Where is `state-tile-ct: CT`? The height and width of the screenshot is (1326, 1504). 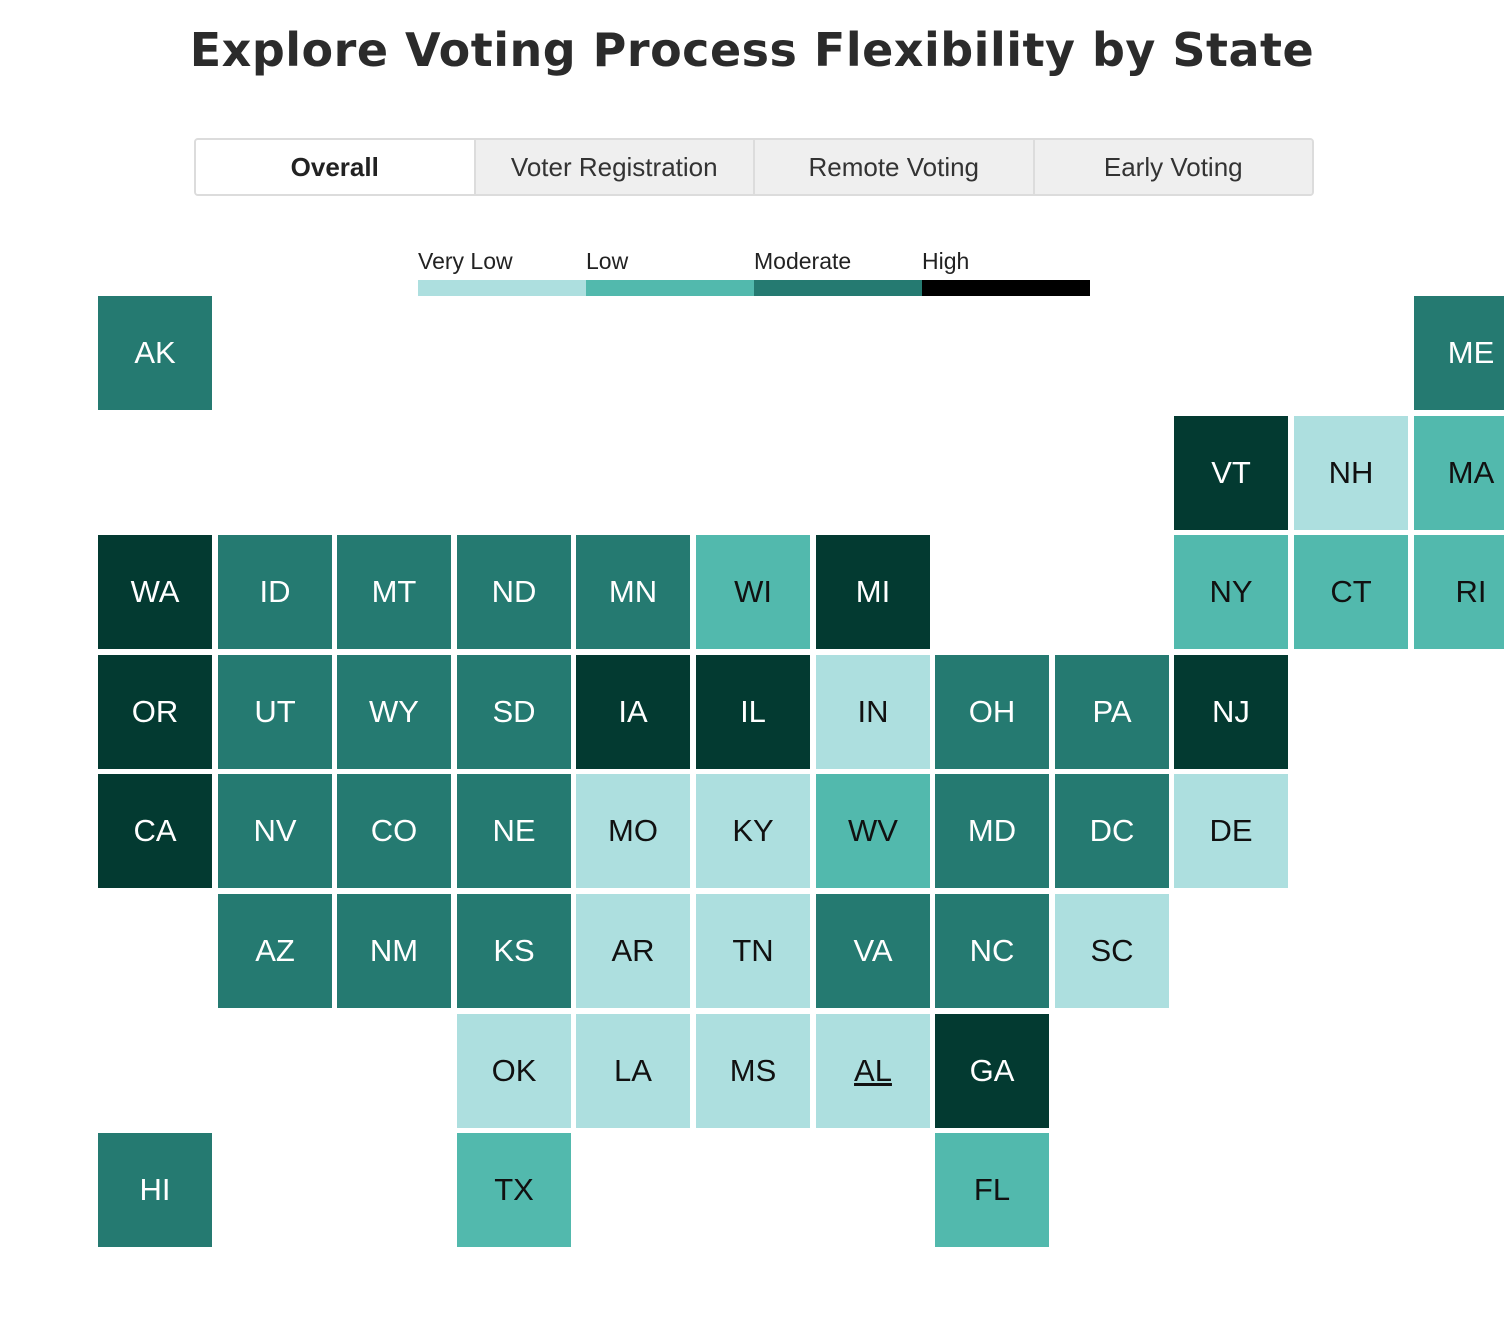
state-tile-ct: CT is located at coordinates (1351, 592).